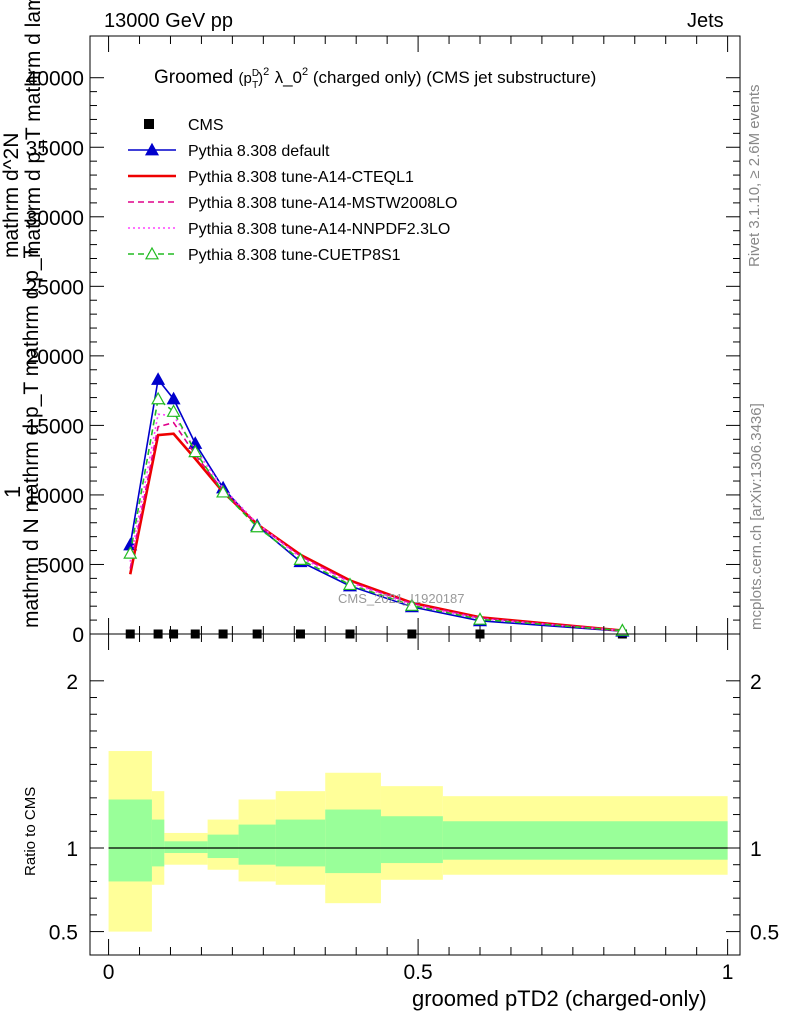 This screenshot has height=1024, width=786. I want to click on yaxis-numerator-2: mathrm d p_T mathrm d lambda, so click(33, 129).